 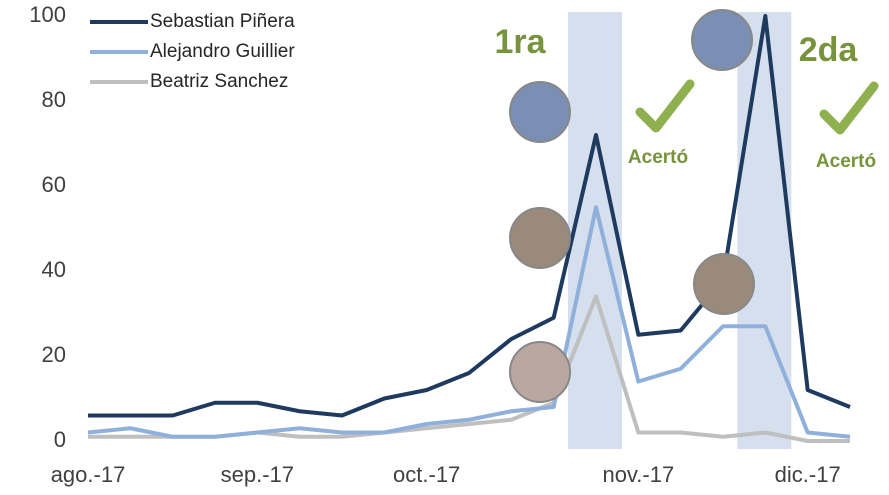 What do you see at coordinates (222, 21) in the screenshot?
I see `legend-label: Sebastian Piñera` at bounding box center [222, 21].